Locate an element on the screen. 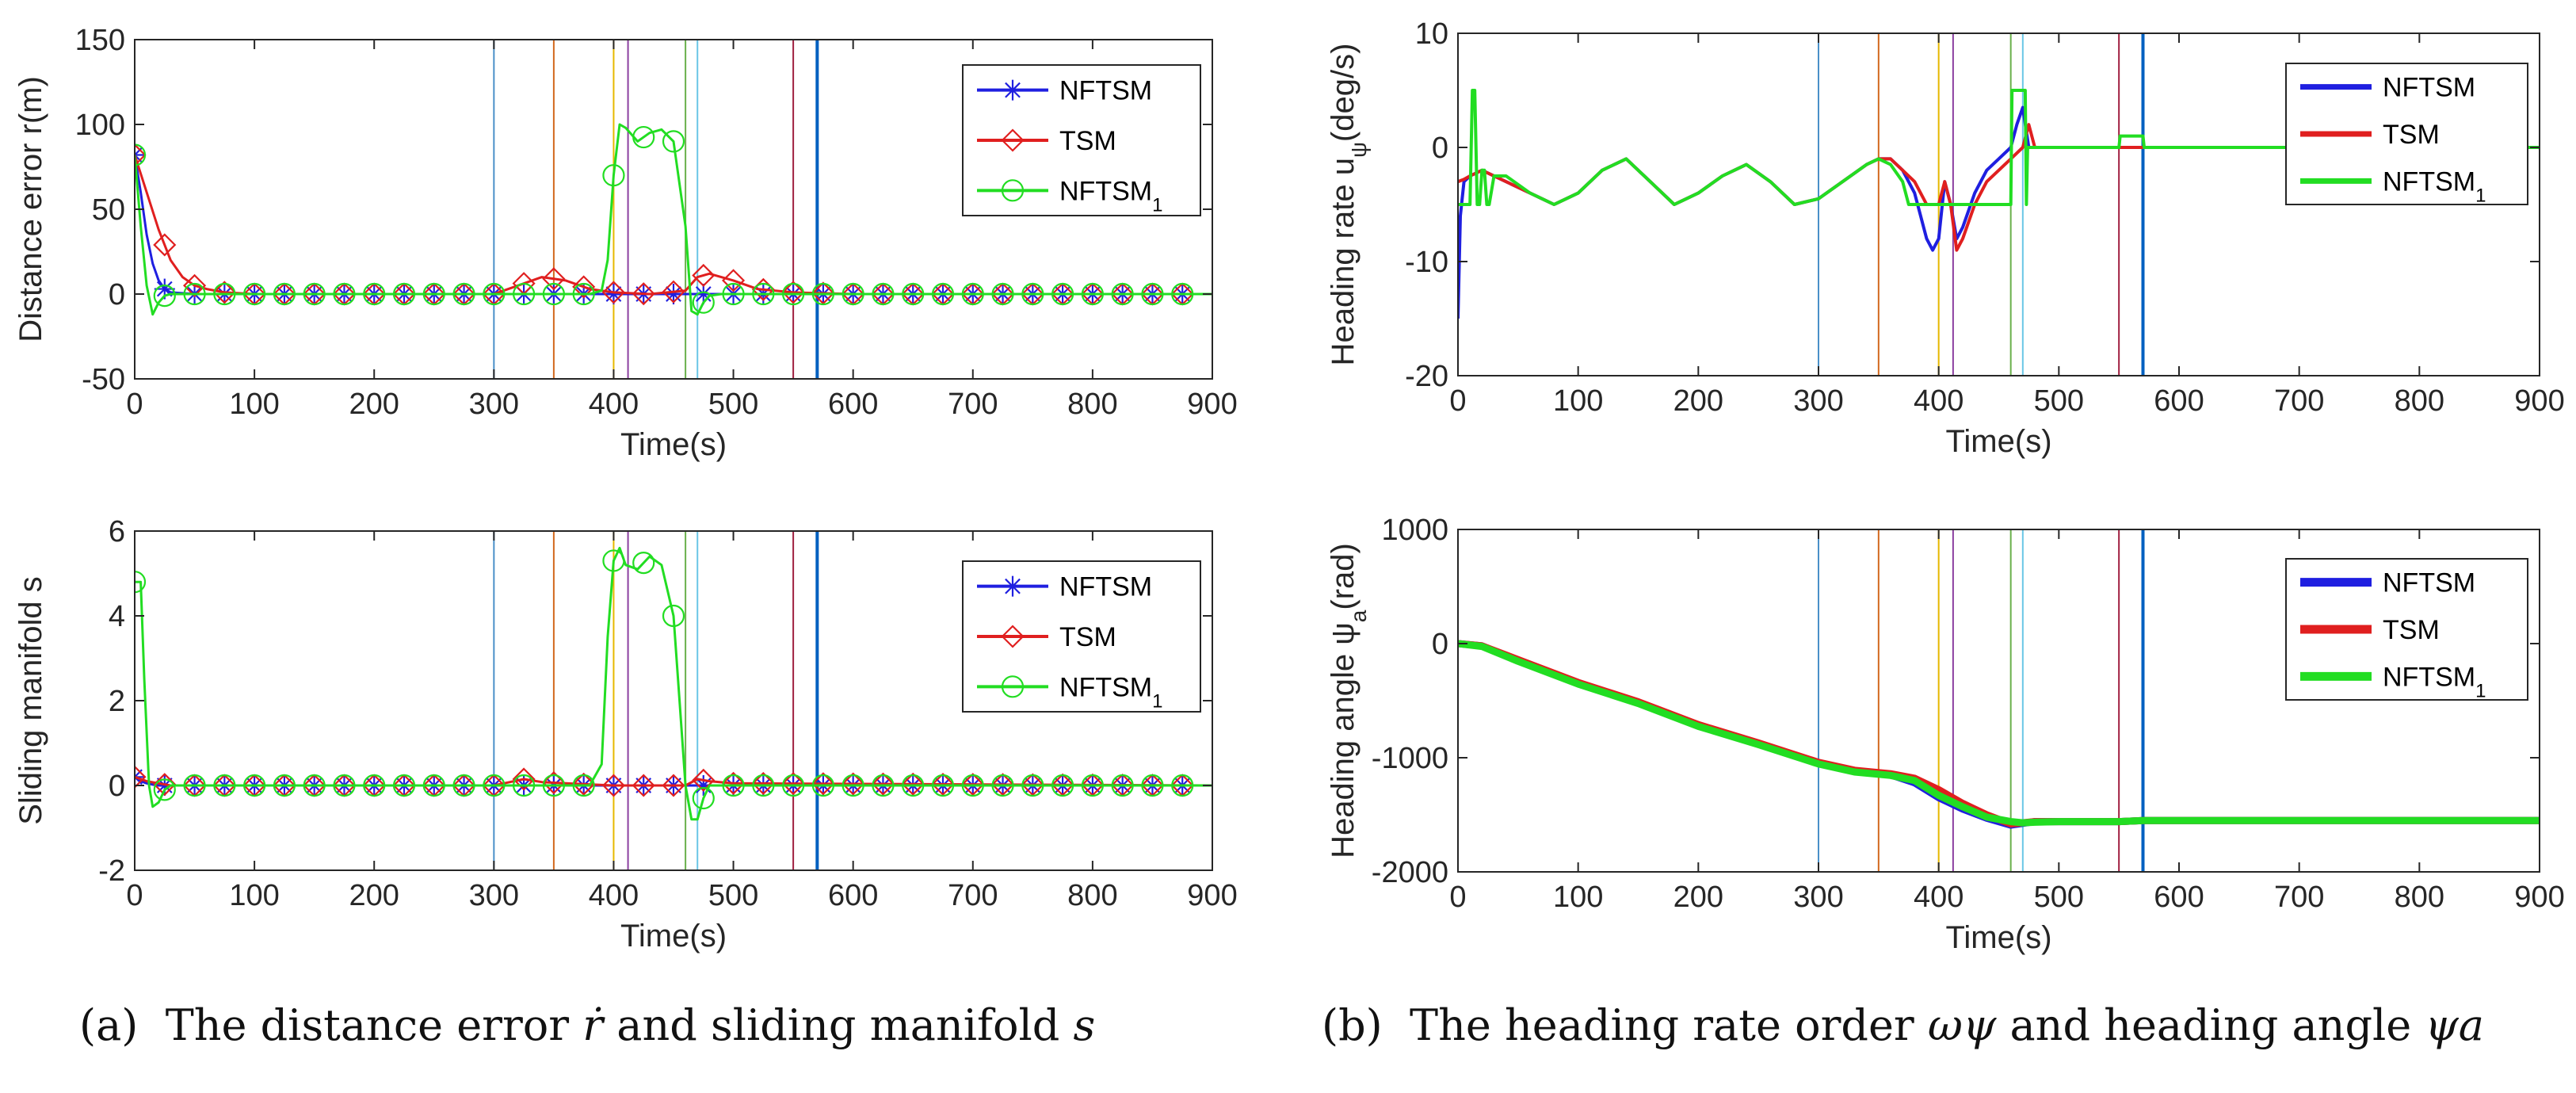  y-tick-label: -10 is located at coordinates (1426, 262).